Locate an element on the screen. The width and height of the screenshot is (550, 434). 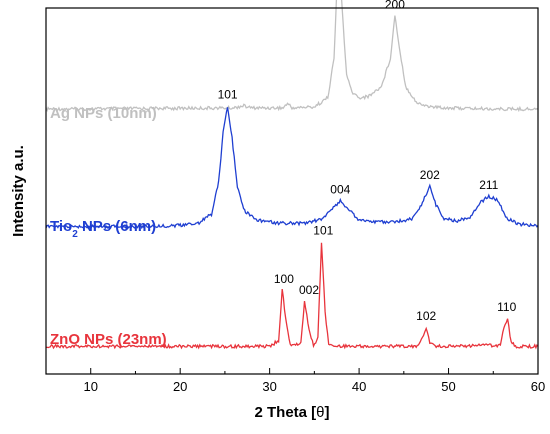
x-tick-label-20: 20 is located at coordinates (180, 386).